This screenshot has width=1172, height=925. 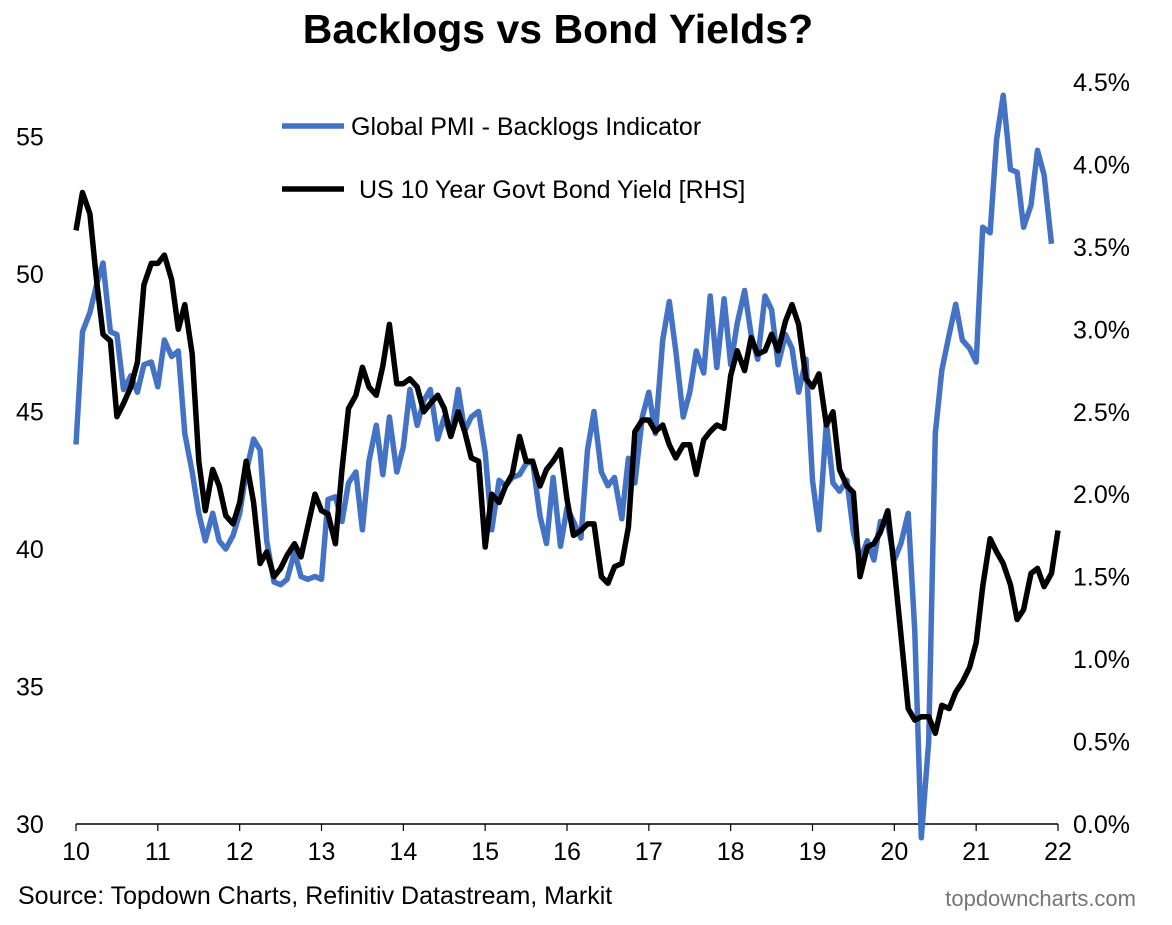 What do you see at coordinates (322, 852) in the screenshot?
I see `x-tick-label: 13` at bounding box center [322, 852].